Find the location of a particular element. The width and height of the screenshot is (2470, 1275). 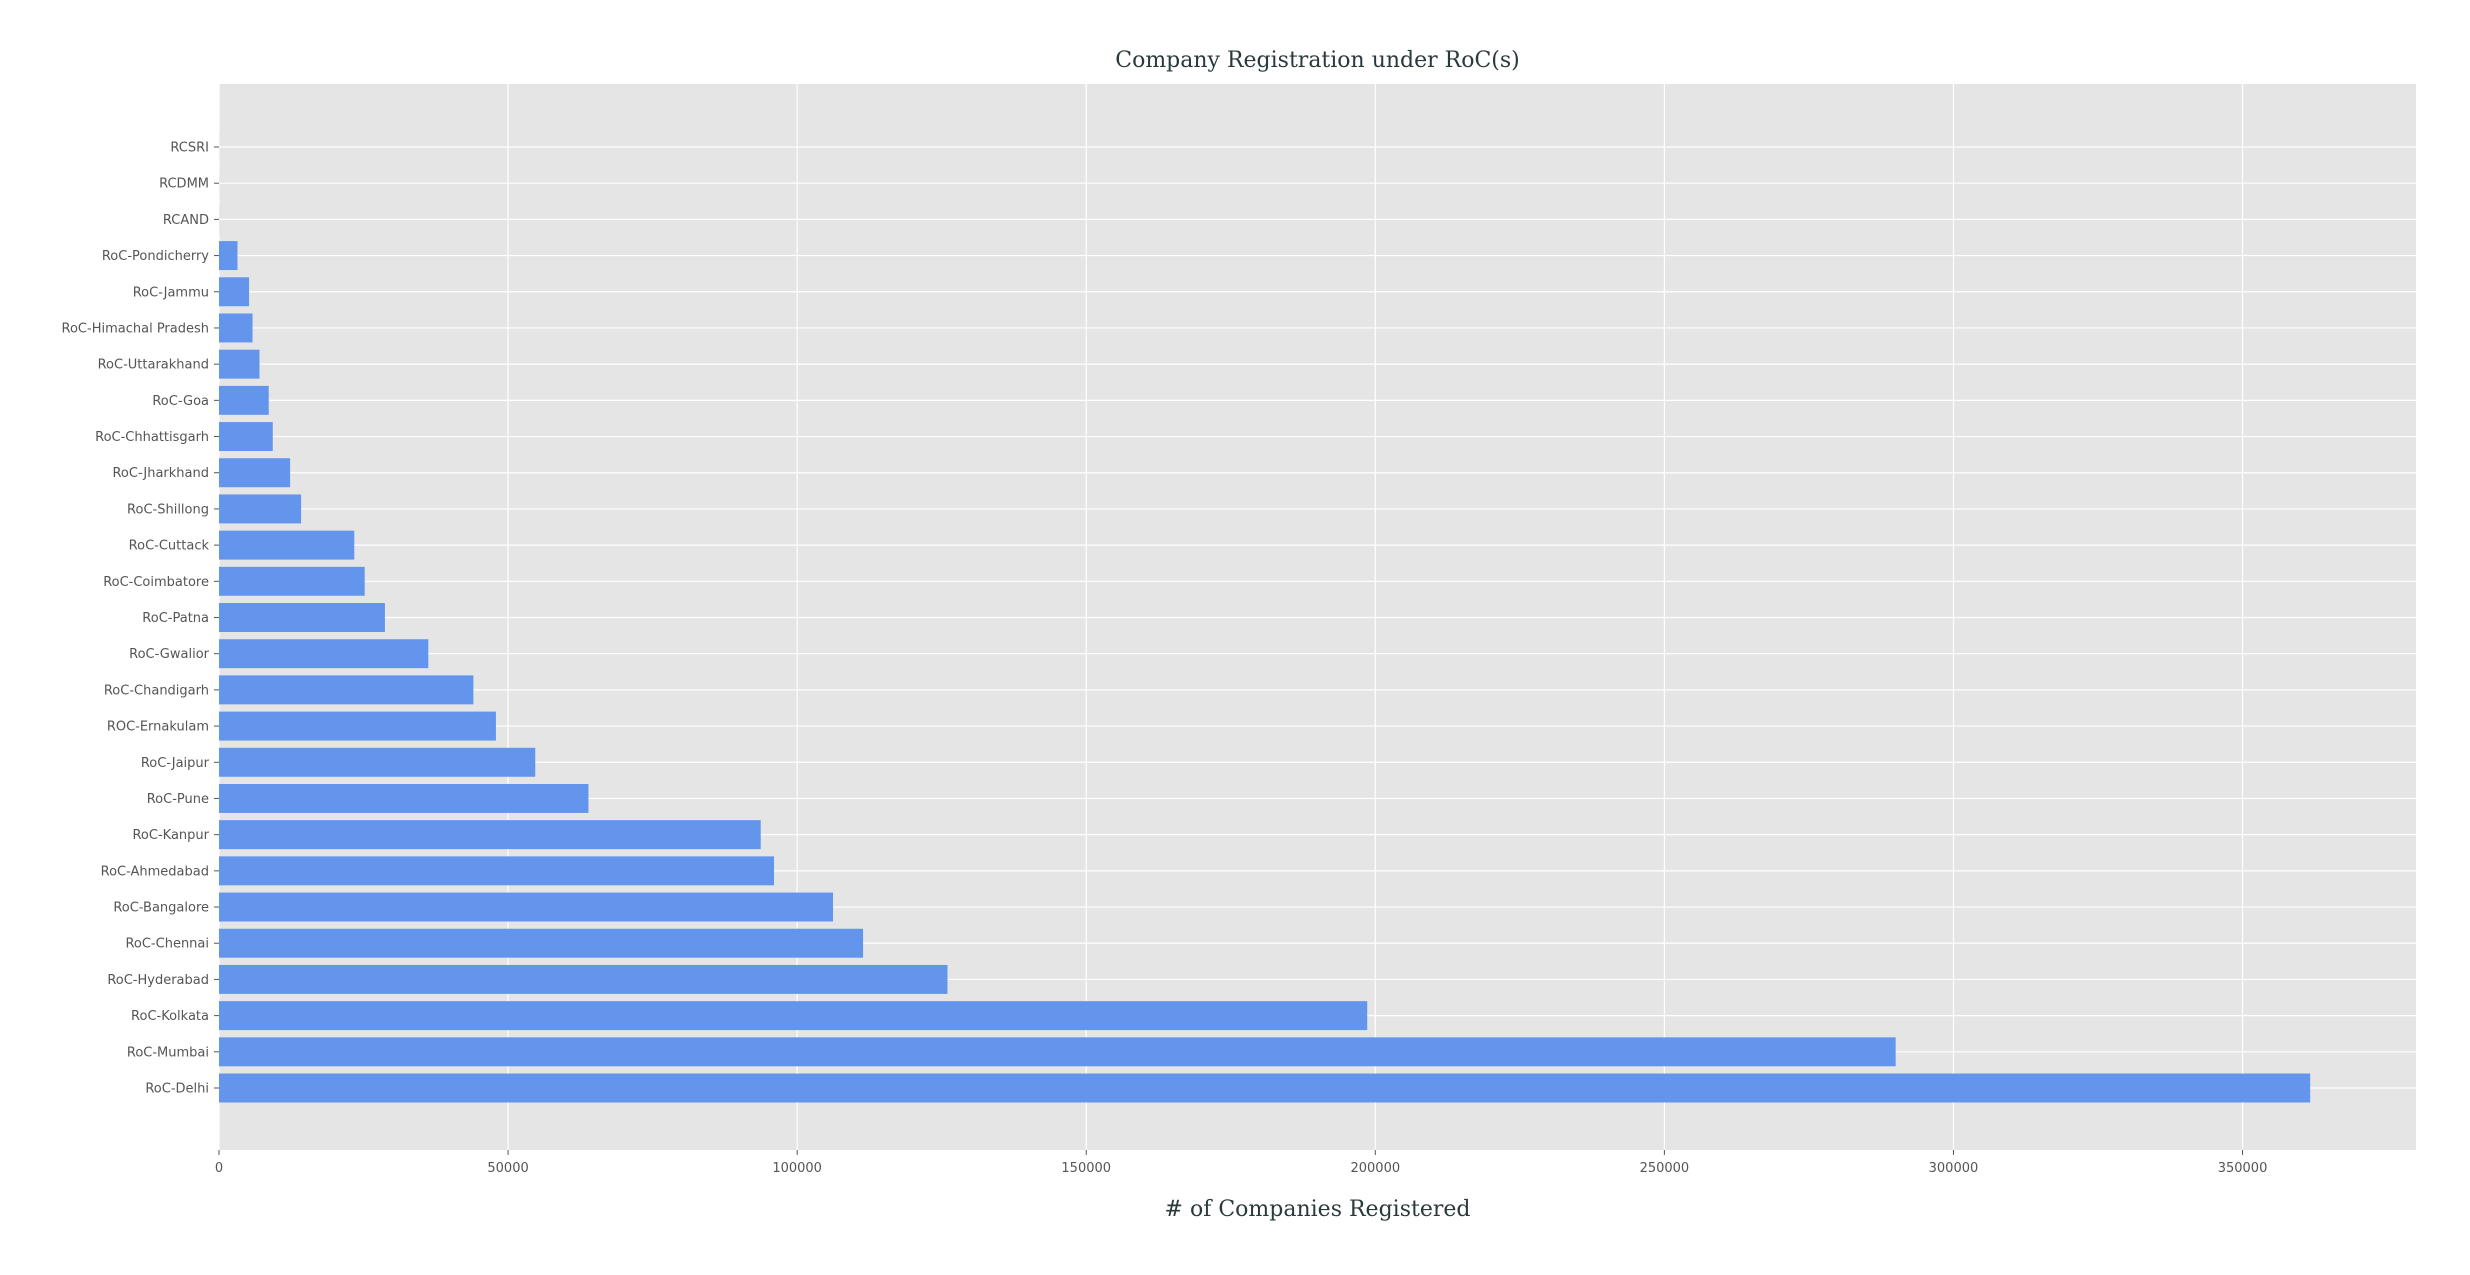

x-tick-label: 350000 is located at coordinates (2243, 1168).